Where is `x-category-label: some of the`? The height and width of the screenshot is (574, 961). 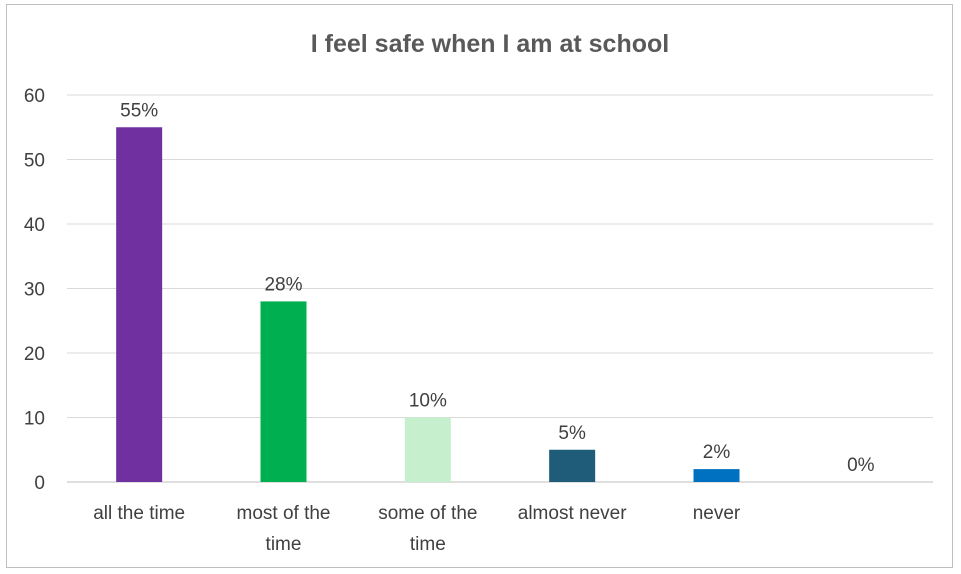
x-category-label: some of the is located at coordinates (427, 513).